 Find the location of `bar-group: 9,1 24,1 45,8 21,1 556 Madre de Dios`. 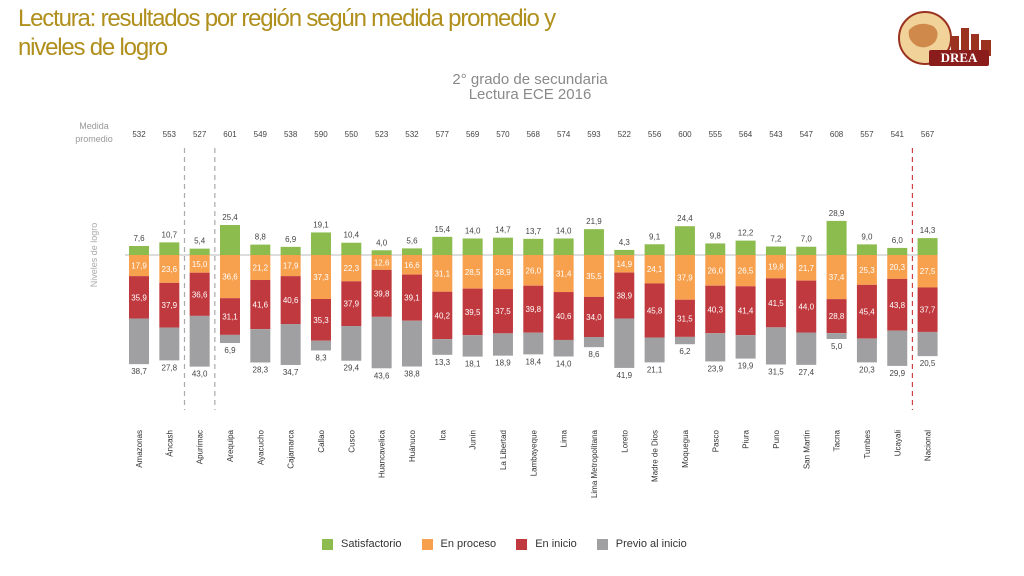

bar-group: 9,1 24,1 45,8 21,1 556 Madre de Dios is located at coordinates (654, 306).